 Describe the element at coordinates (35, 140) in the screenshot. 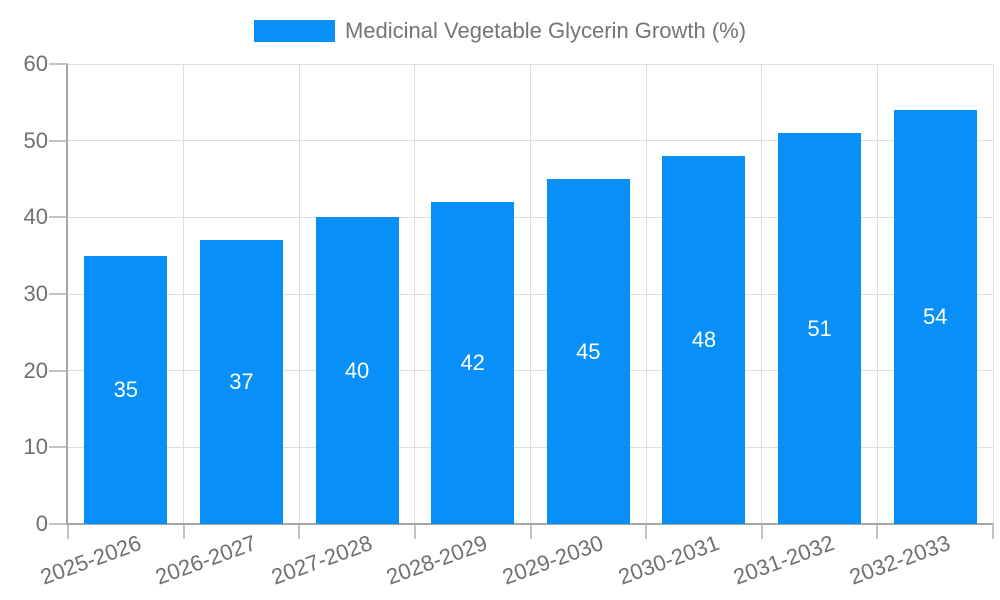

I see `y-axis-label: 50` at that location.